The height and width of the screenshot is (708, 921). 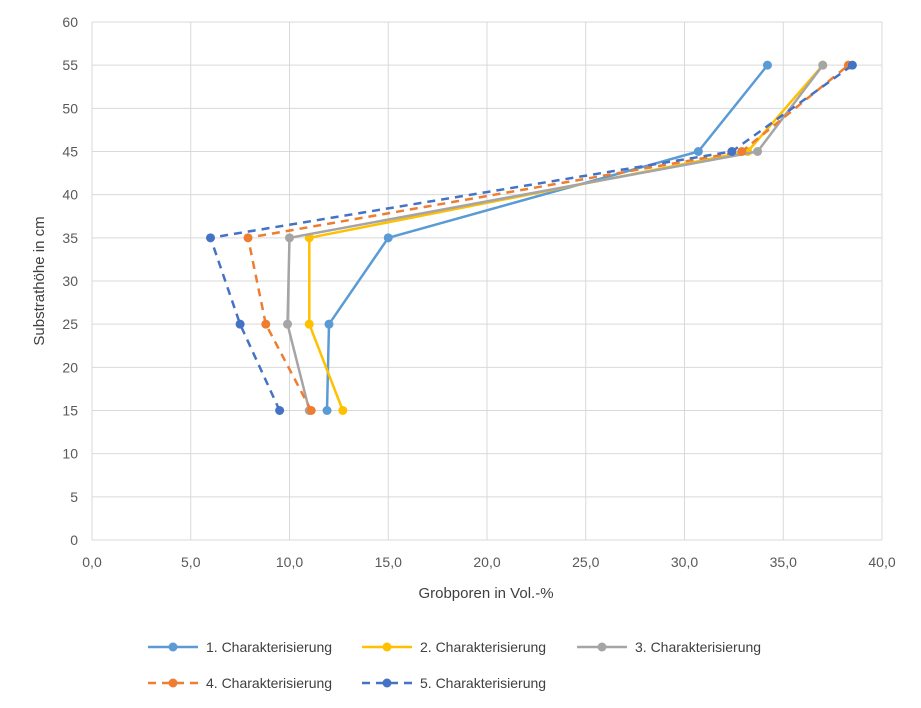 What do you see at coordinates (483, 683) in the screenshot?
I see `legend-label: 5. Charakterisierung` at bounding box center [483, 683].